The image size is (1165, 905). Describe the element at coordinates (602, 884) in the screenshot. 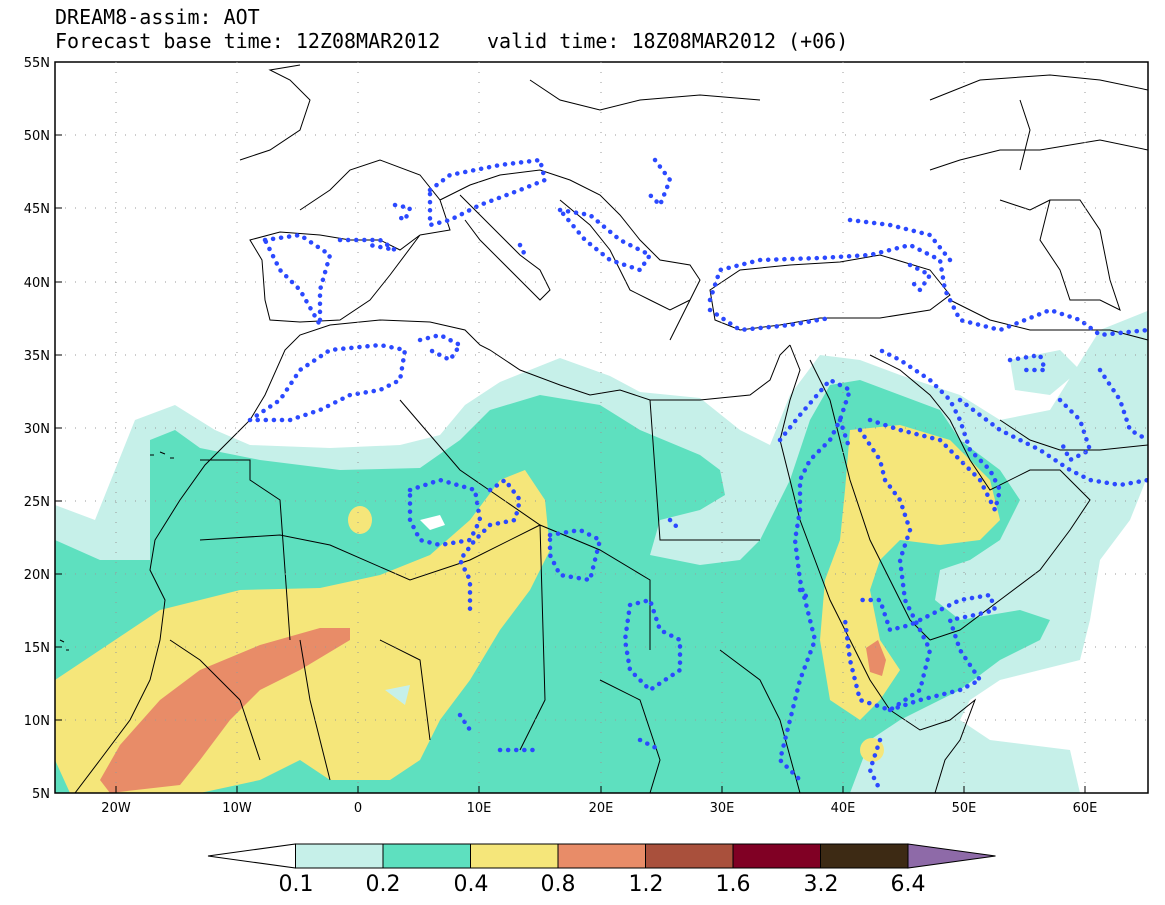

I see `colorbar-labels: 0.1 0.2 0.4 0.8 1.2 1.6 3.2 6.4` at that location.